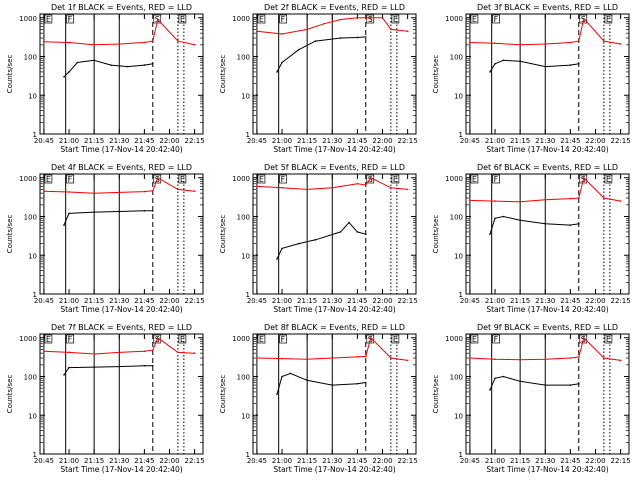 The image size is (640, 484). What do you see at coordinates (547, 7) in the screenshot?
I see `panel-title: Det 3f BLACK = Events, RED = LLD` at bounding box center [547, 7].